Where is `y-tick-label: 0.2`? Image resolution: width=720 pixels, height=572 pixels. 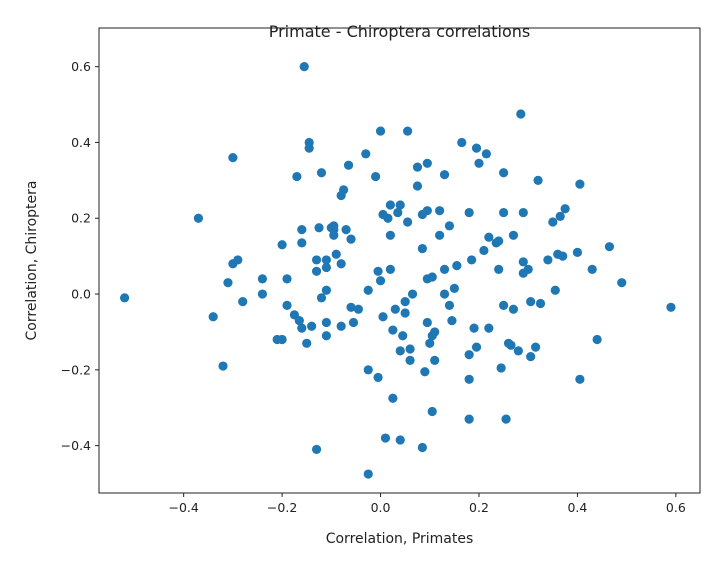 y-tick-label: 0.2 is located at coordinates (81, 218).